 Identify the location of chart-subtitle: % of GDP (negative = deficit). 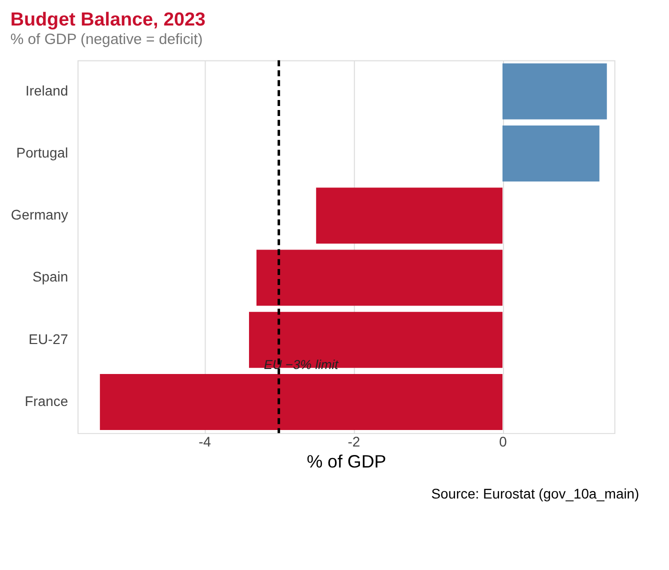
(106, 40).